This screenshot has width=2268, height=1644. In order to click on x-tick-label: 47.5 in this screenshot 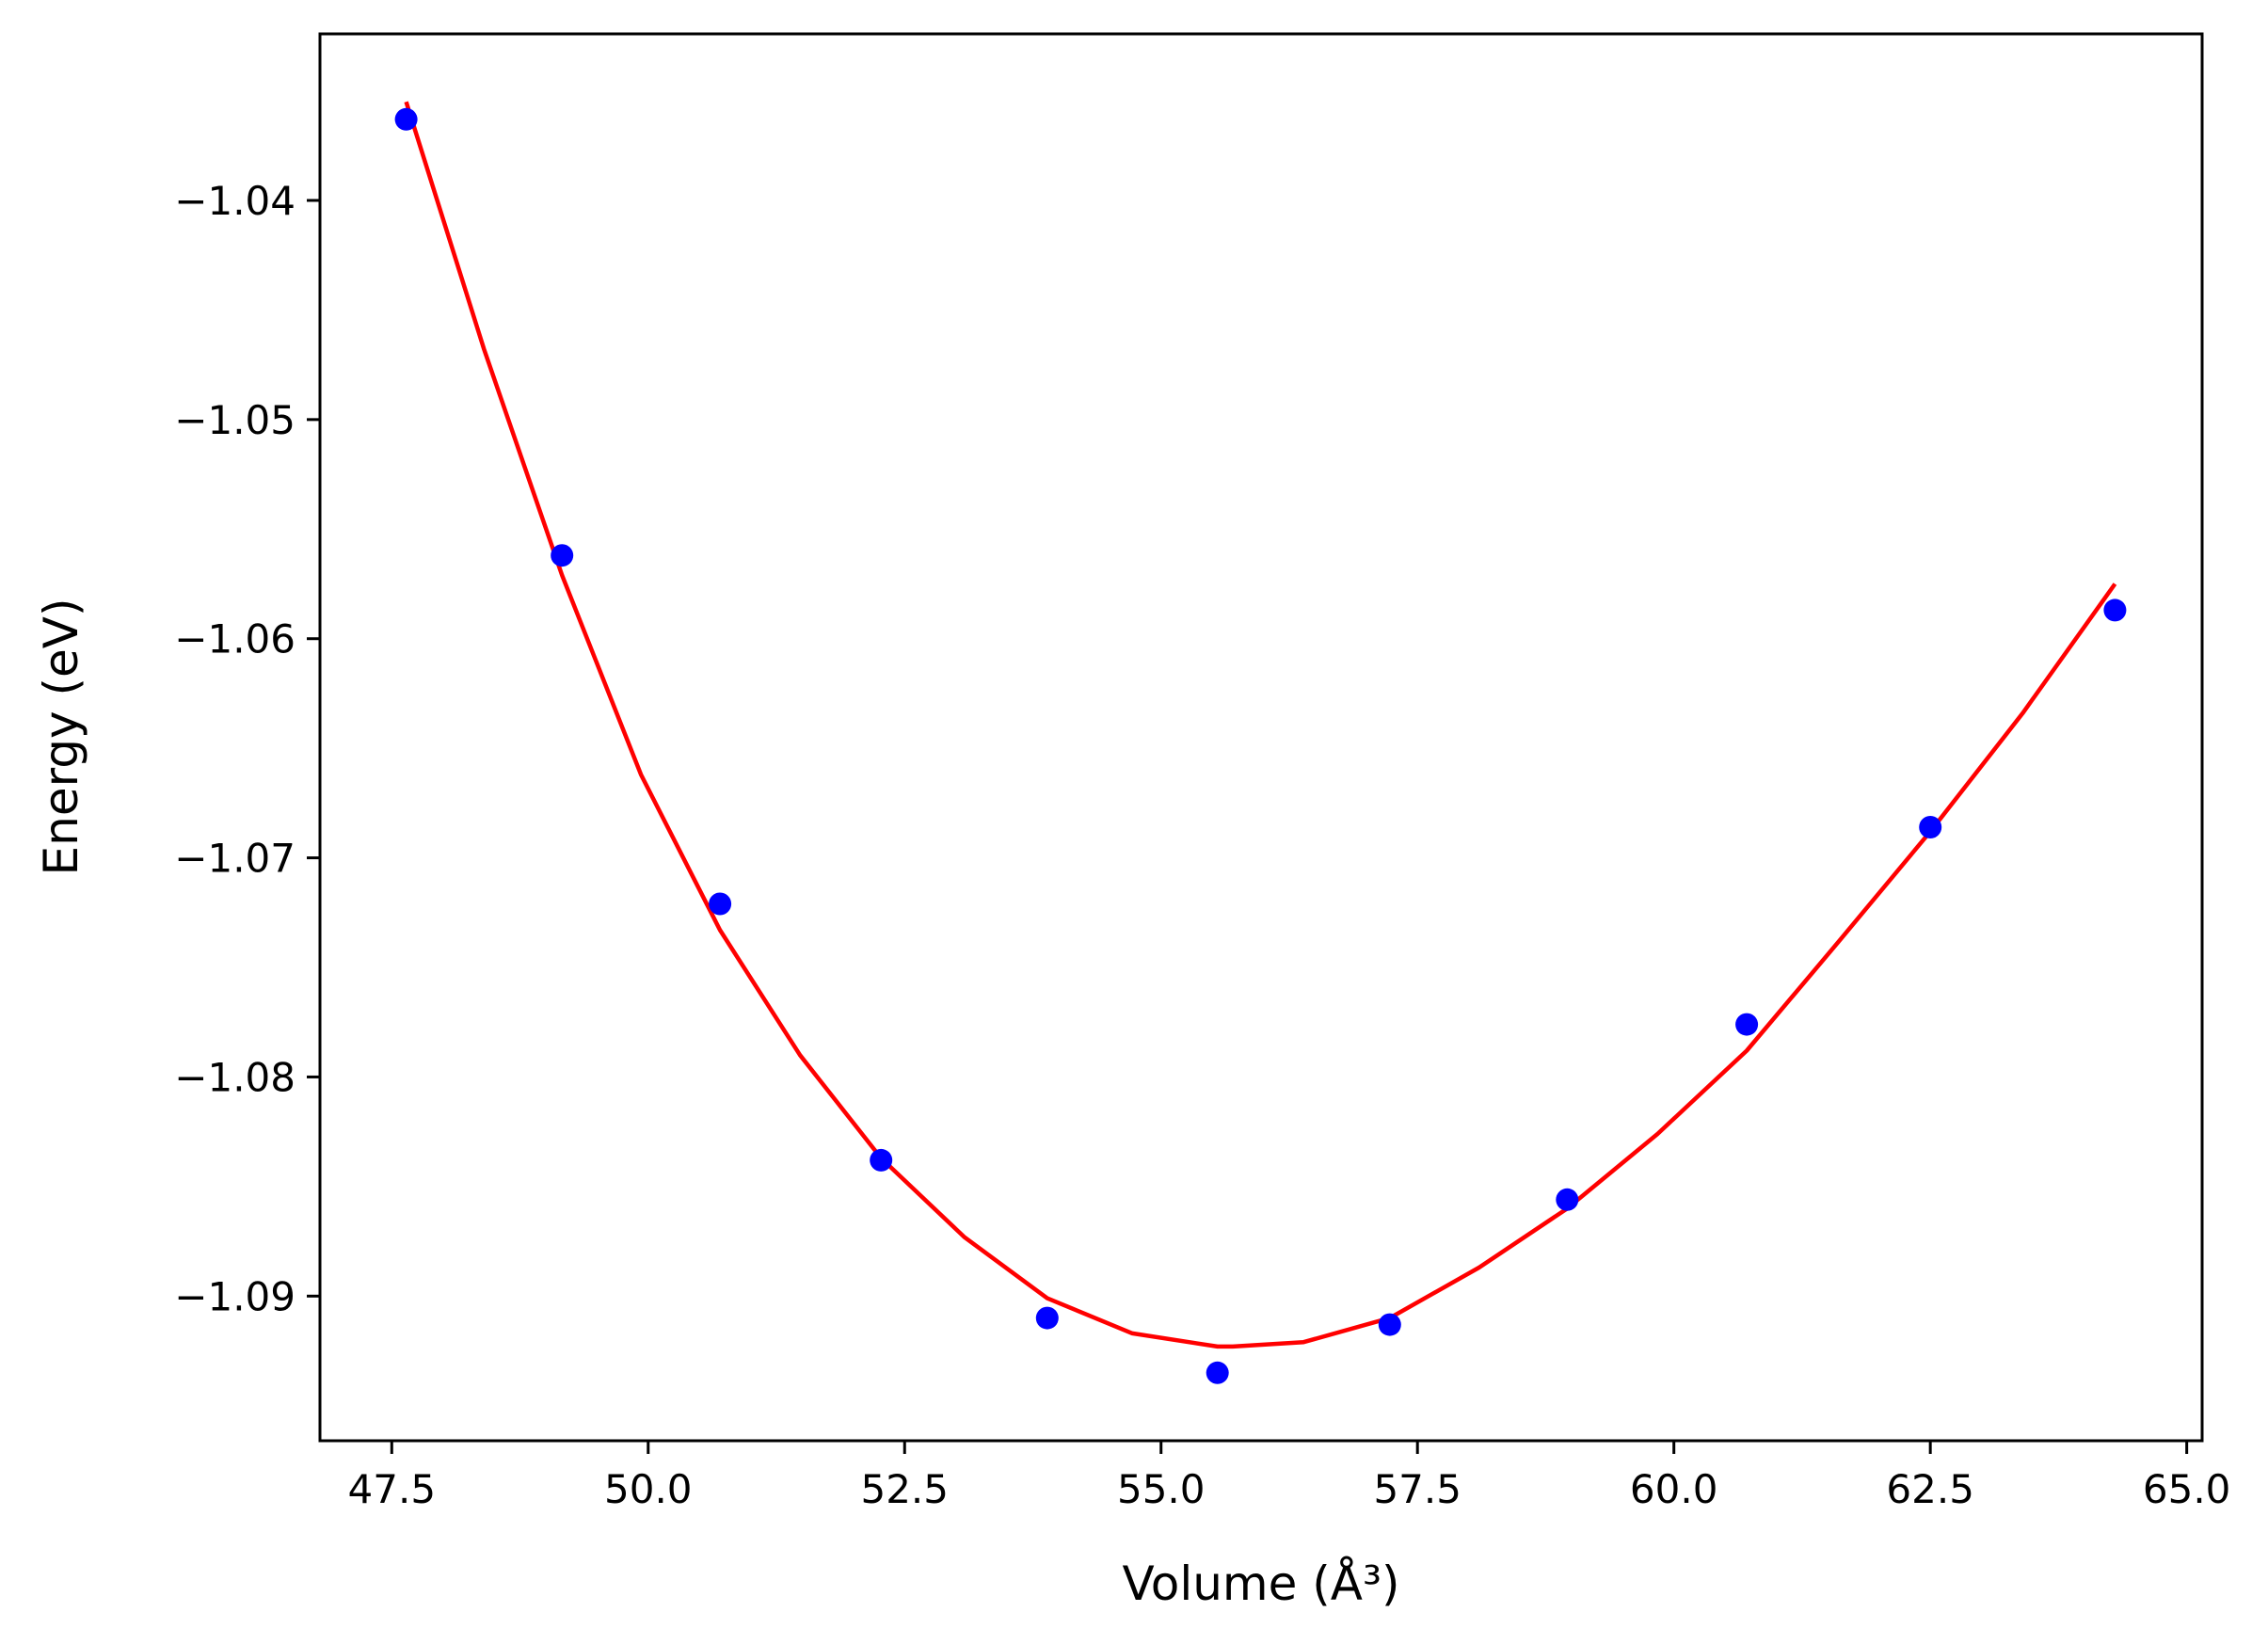, I will do `click(392, 1489)`.